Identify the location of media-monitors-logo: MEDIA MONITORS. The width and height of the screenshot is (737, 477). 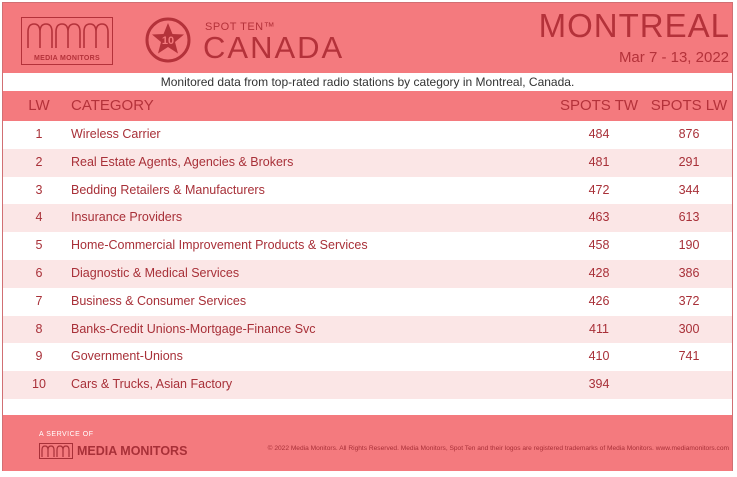
(67, 41).